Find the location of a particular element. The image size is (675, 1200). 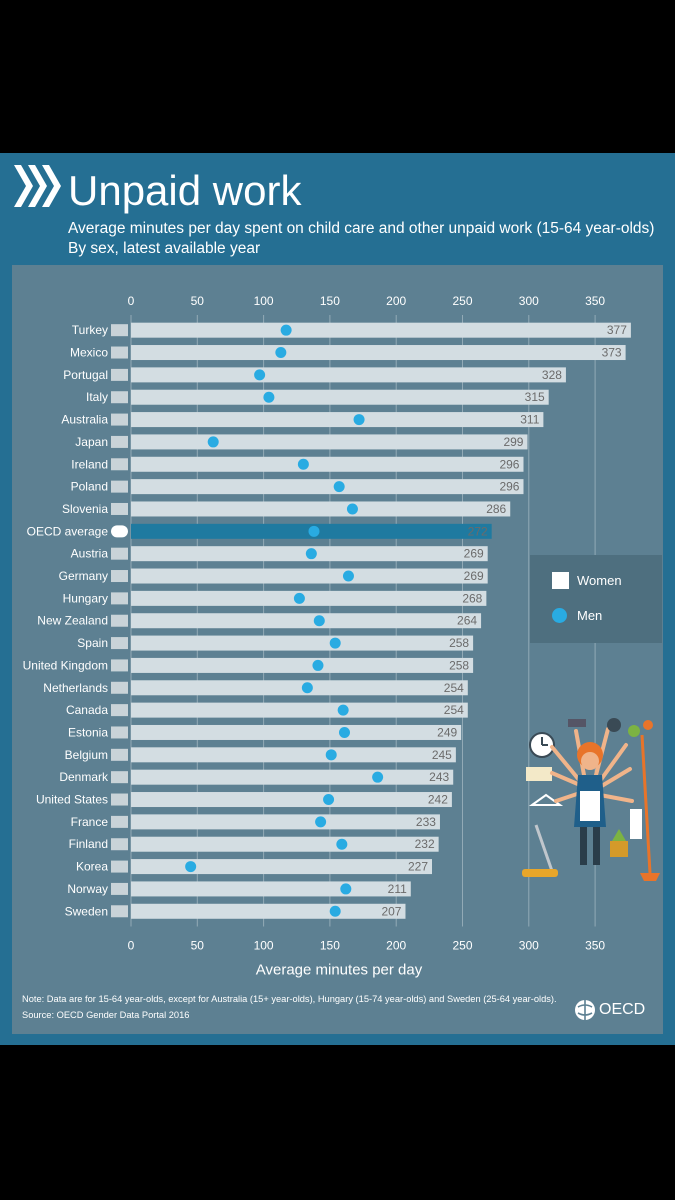

x-tick-label-top: 300 is located at coordinates (529, 301).